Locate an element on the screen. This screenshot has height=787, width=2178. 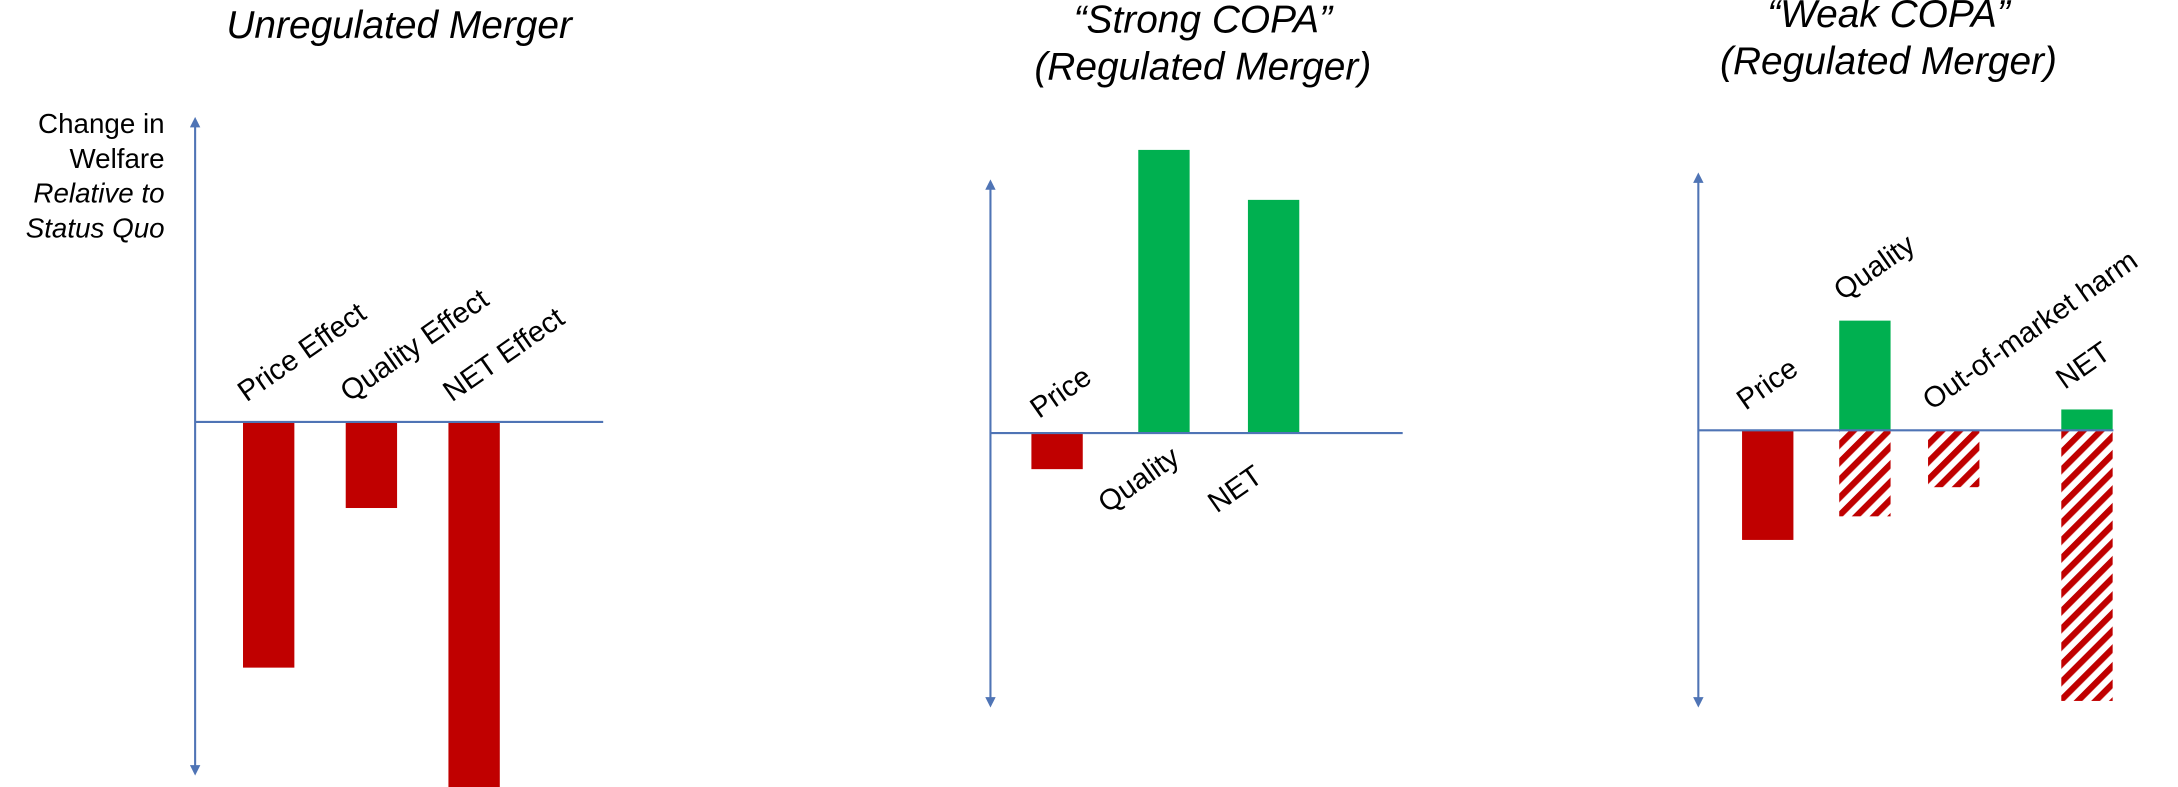
chart-title: “Strong COPA” is located at coordinates (1204, 20).